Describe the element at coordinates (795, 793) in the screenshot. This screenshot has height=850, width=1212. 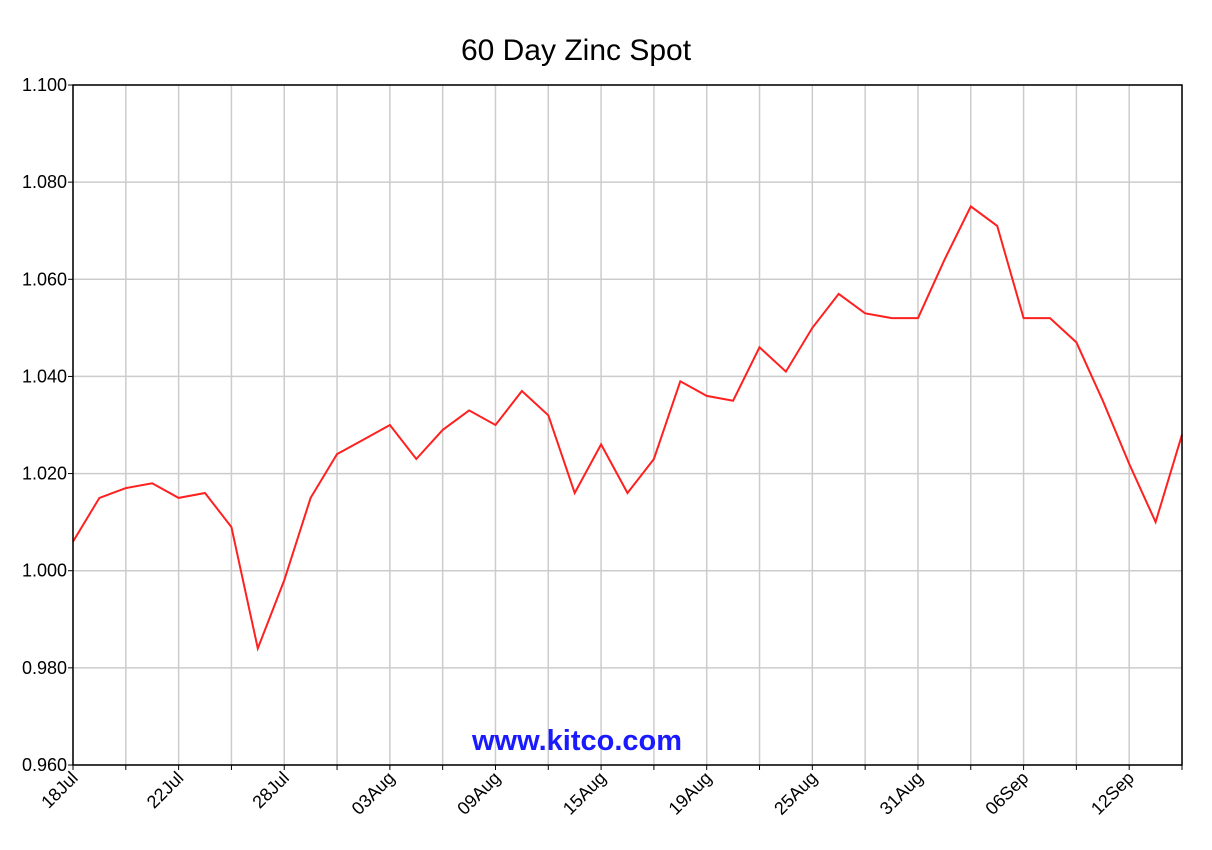
I see `x-tick-label: 25Aug` at that location.